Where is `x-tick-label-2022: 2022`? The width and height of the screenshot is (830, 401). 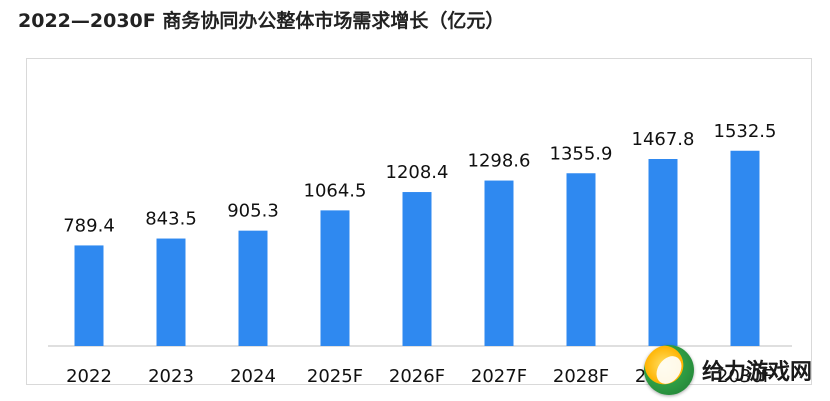
x-tick-label-2022: 2022 is located at coordinates (89, 376).